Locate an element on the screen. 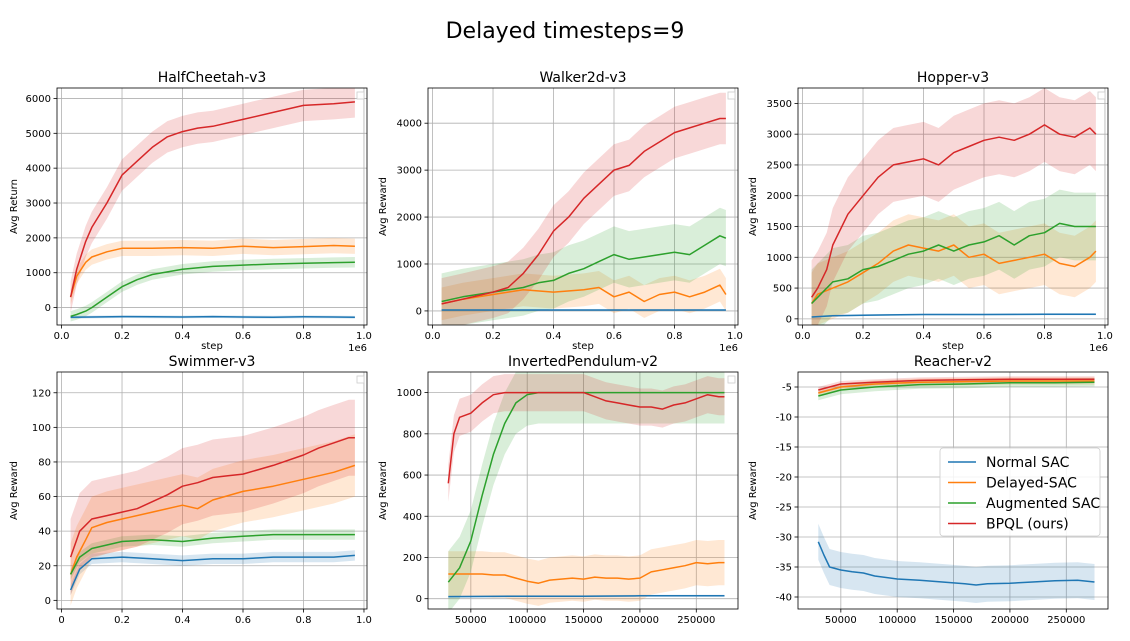 Image resolution: width=1130 pixels, height=641 pixels. y-tick-label: 100 is located at coordinates (41, 428).